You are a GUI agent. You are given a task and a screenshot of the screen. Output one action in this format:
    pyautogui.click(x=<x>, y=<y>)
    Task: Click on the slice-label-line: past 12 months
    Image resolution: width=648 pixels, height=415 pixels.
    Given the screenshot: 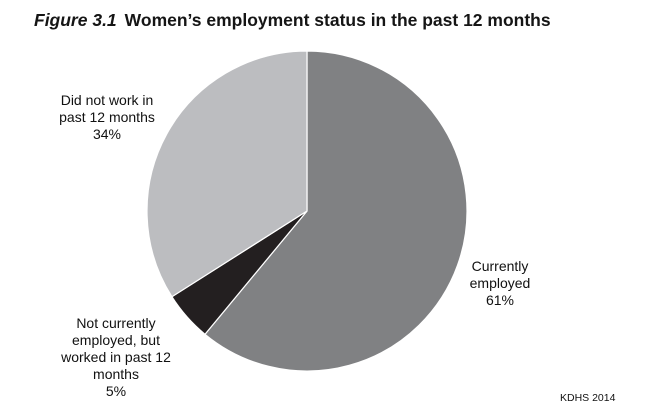 What is the action you would take?
    pyautogui.click(x=107, y=117)
    